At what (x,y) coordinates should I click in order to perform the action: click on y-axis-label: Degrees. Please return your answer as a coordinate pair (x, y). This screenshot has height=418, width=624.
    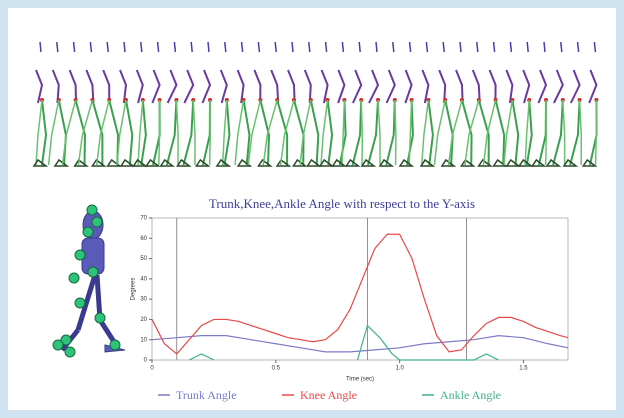
    Looking at the image, I should click on (134, 289).